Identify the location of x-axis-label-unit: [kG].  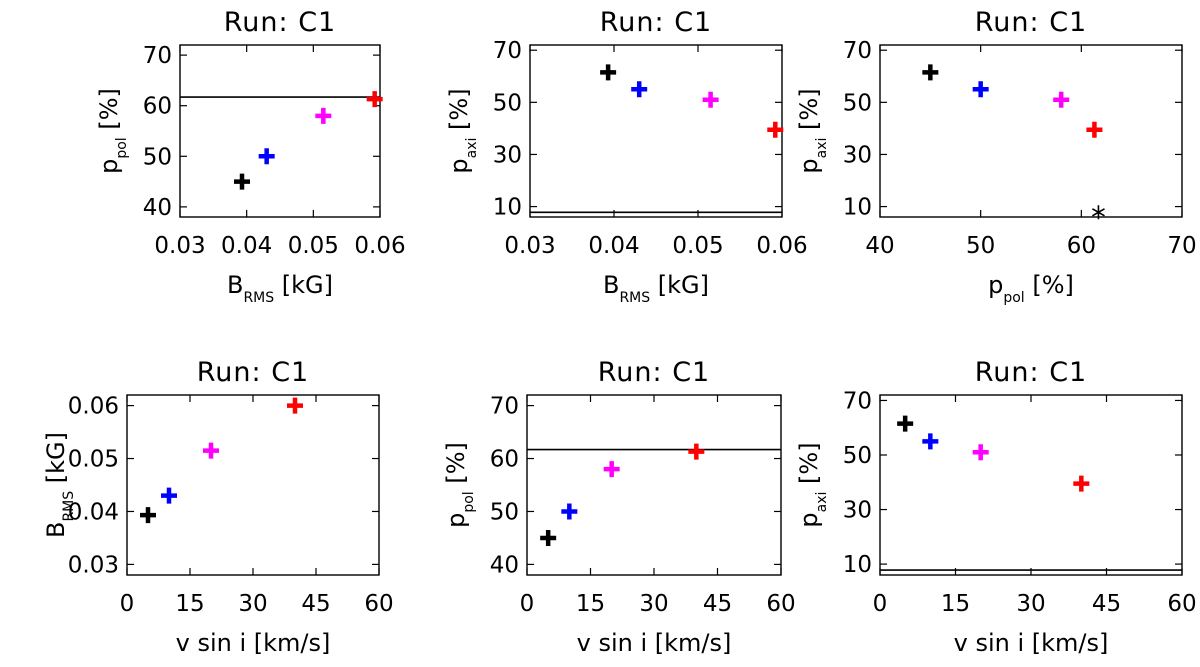
(679, 285).